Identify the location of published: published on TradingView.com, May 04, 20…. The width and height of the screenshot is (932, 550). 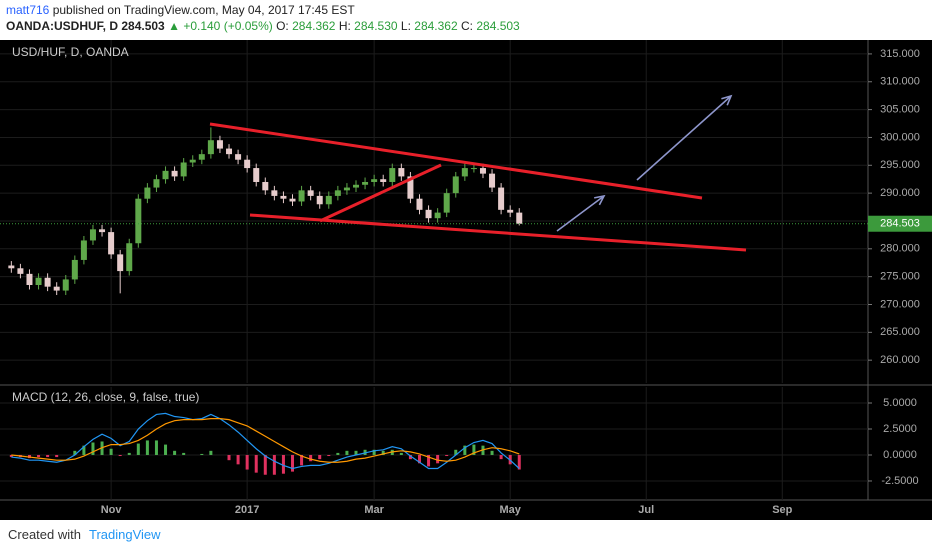
(203, 10).